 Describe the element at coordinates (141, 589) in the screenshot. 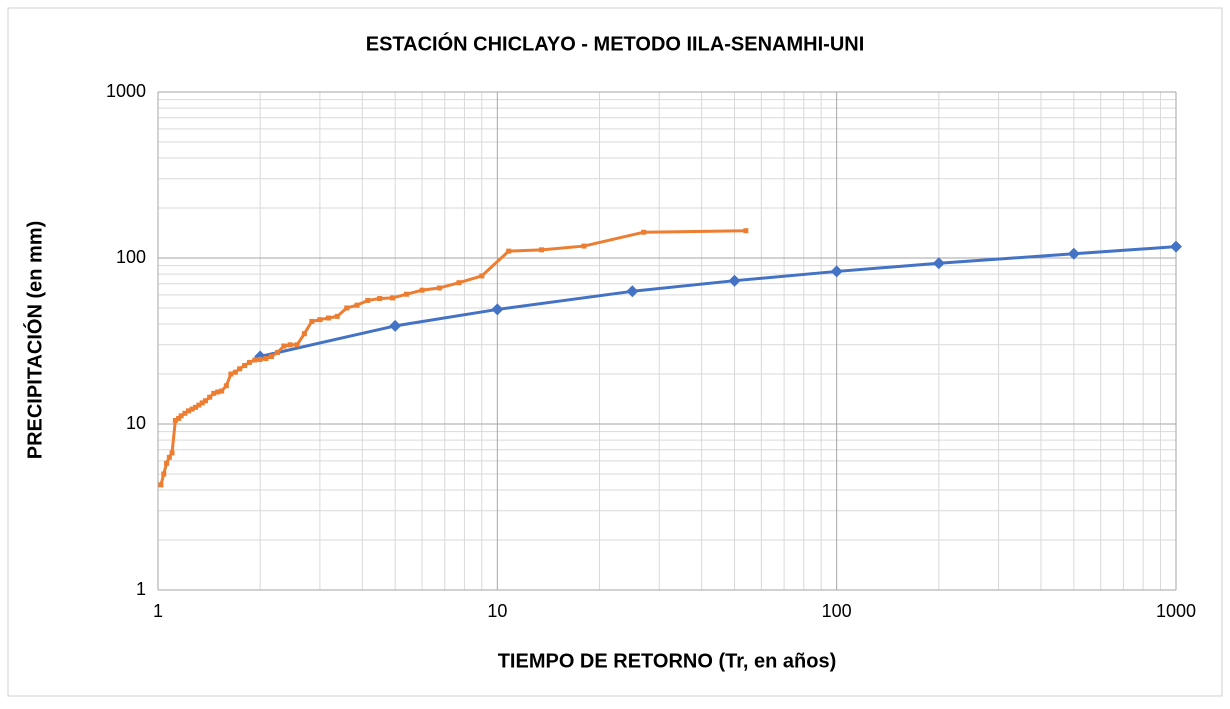

I see `y-tick-label: 1` at that location.